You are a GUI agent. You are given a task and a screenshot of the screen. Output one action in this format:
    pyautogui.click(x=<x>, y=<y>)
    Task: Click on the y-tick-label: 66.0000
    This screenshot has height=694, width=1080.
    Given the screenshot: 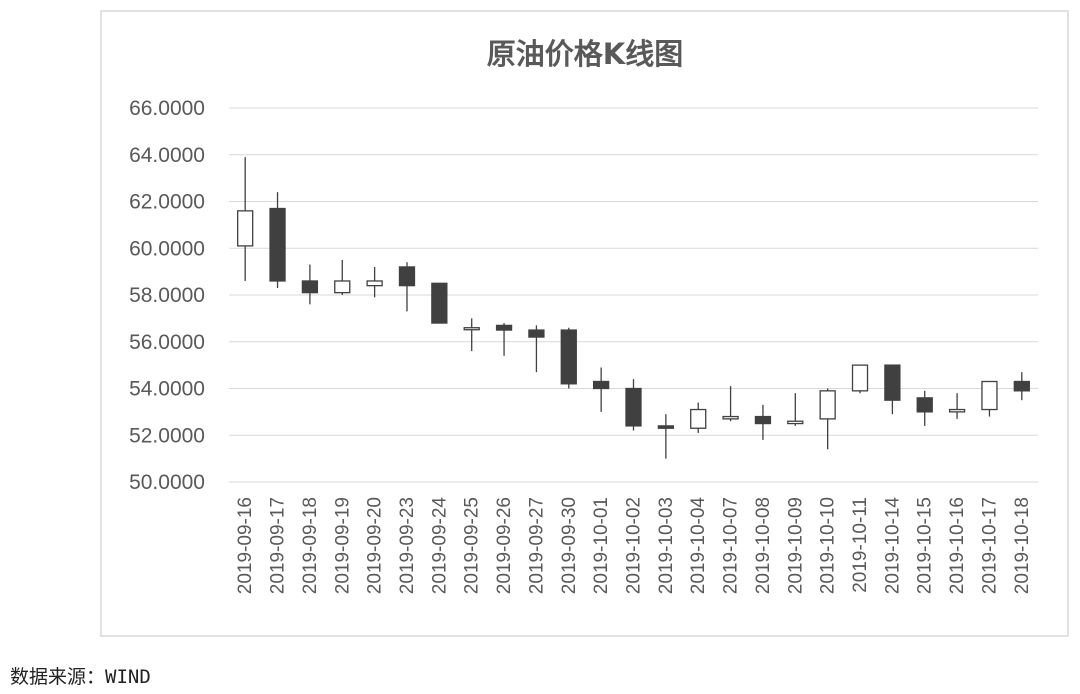 What is the action you would take?
    pyautogui.click(x=167, y=108)
    